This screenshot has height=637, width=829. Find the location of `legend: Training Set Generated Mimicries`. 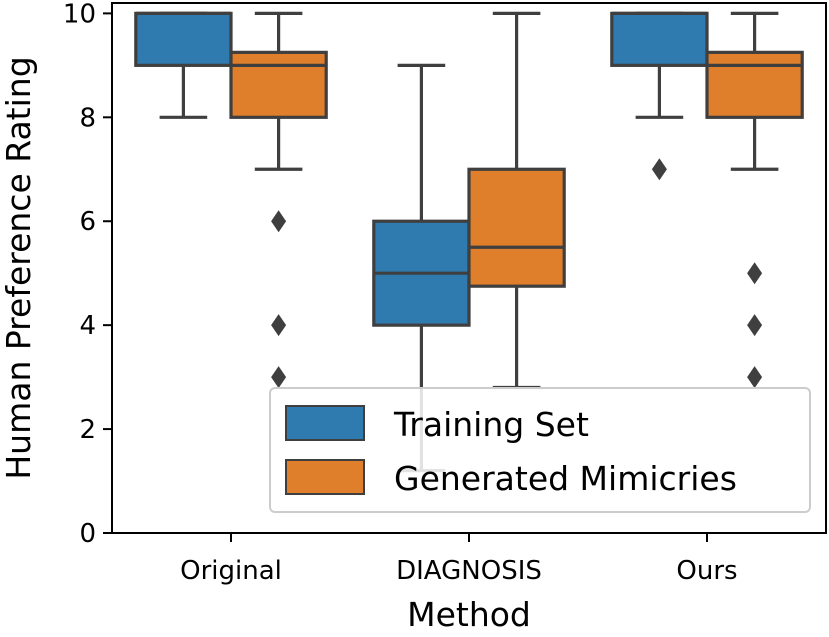

legend: Training Set Generated Mimicries is located at coordinates (540, 450).